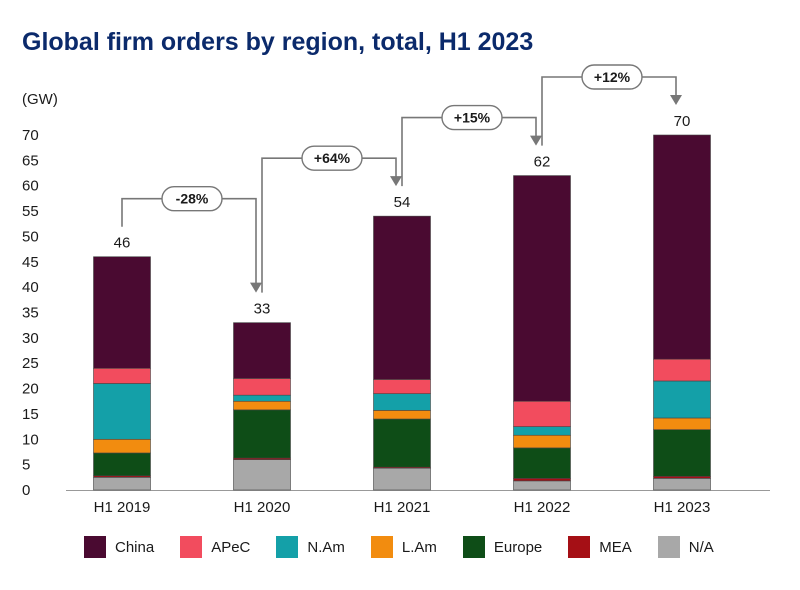  What do you see at coordinates (542, 162) in the screenshot?
I see `bar-total-label: 62` at bounding box center [542, 162].